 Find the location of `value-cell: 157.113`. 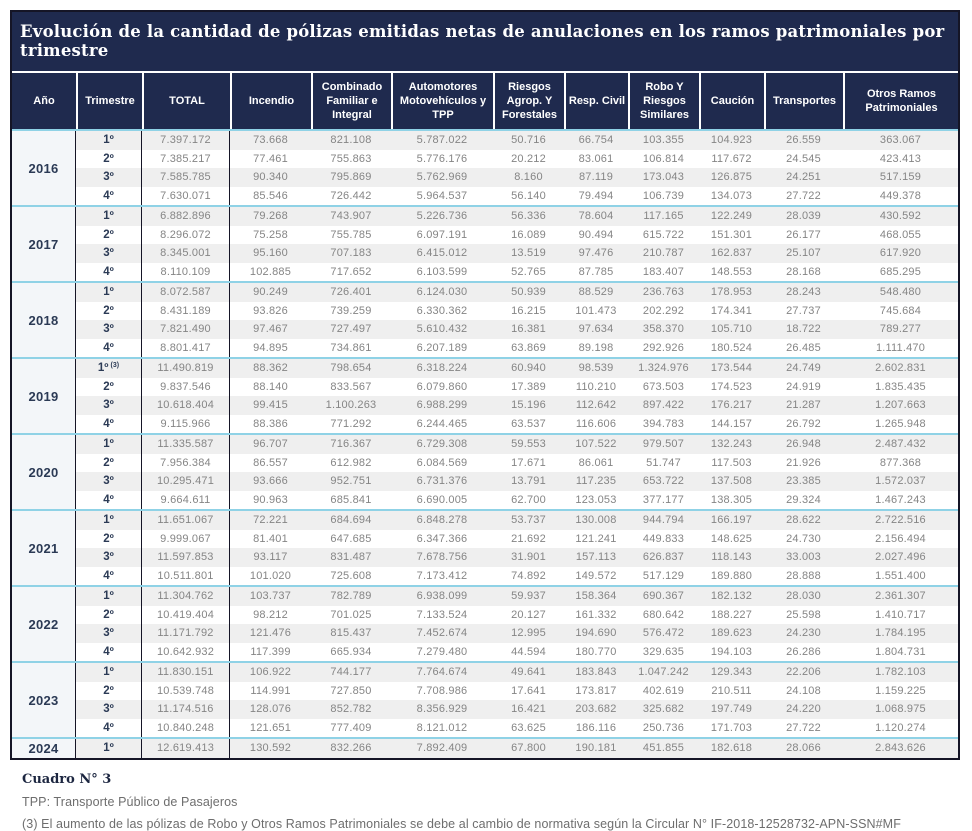

value-cell: 157.113 is located at coordinates (596, 557).